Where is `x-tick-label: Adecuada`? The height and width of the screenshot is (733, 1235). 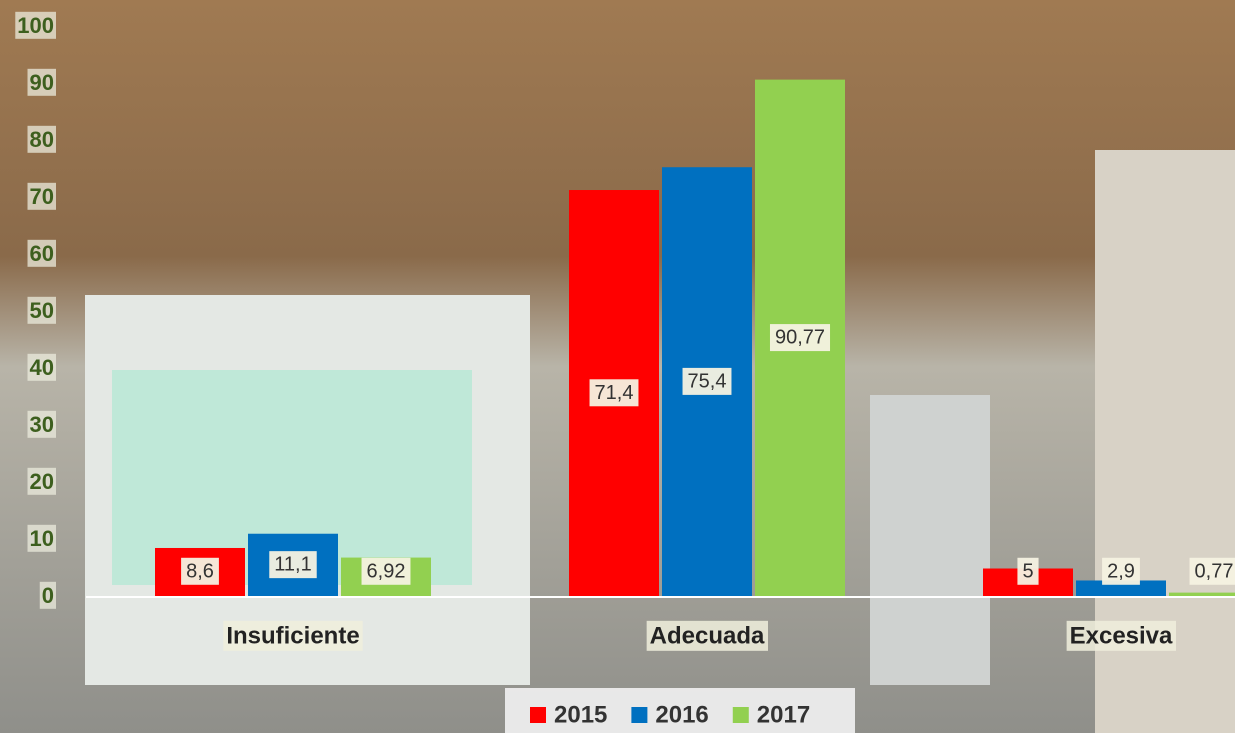 x-tick-label: Adecuada is located at coordinates (707, 635).